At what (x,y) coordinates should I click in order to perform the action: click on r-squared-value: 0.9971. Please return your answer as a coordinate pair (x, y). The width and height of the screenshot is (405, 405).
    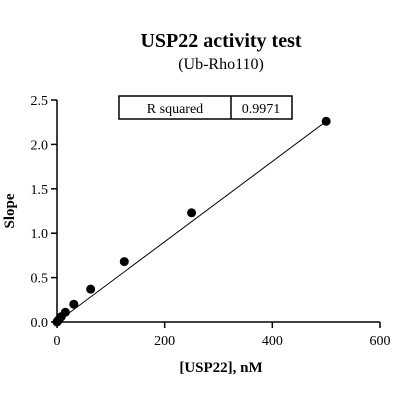
    Looking at the image, I should click on (261, 109).